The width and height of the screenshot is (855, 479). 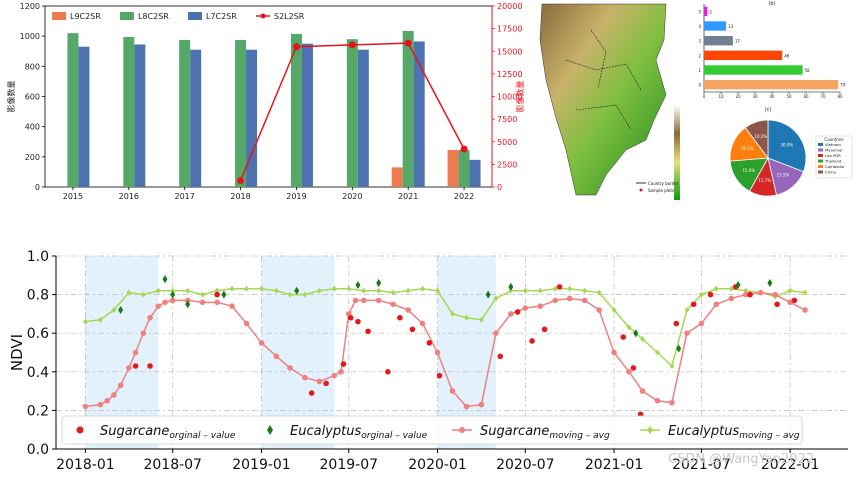 I want to click on land-mass, so click(x=603, y=99).